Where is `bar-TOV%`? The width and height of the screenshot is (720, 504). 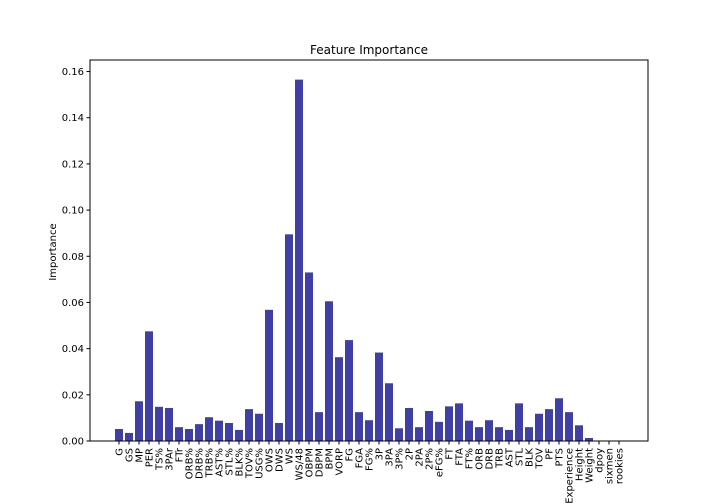 bar-TOV% is located at coordinates (249, 425).